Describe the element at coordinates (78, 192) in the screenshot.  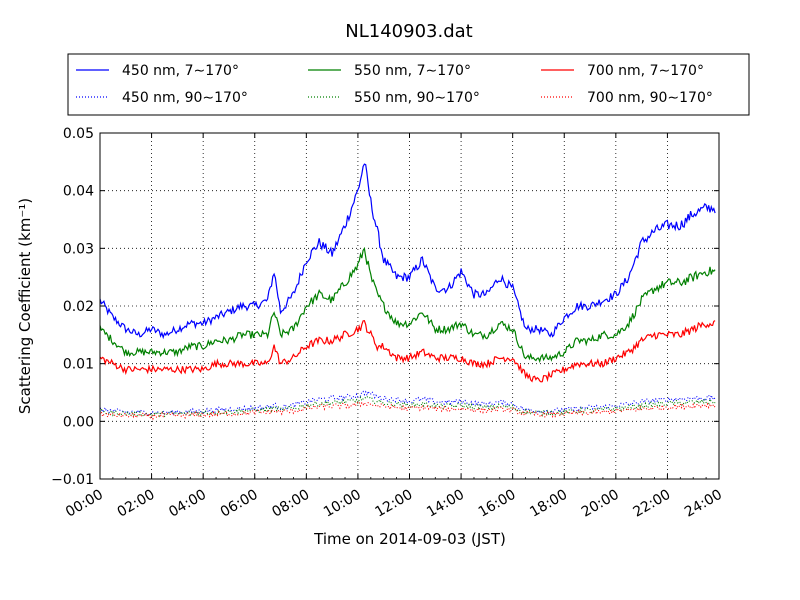
I see `y-tick-label: 0.04` at that location.